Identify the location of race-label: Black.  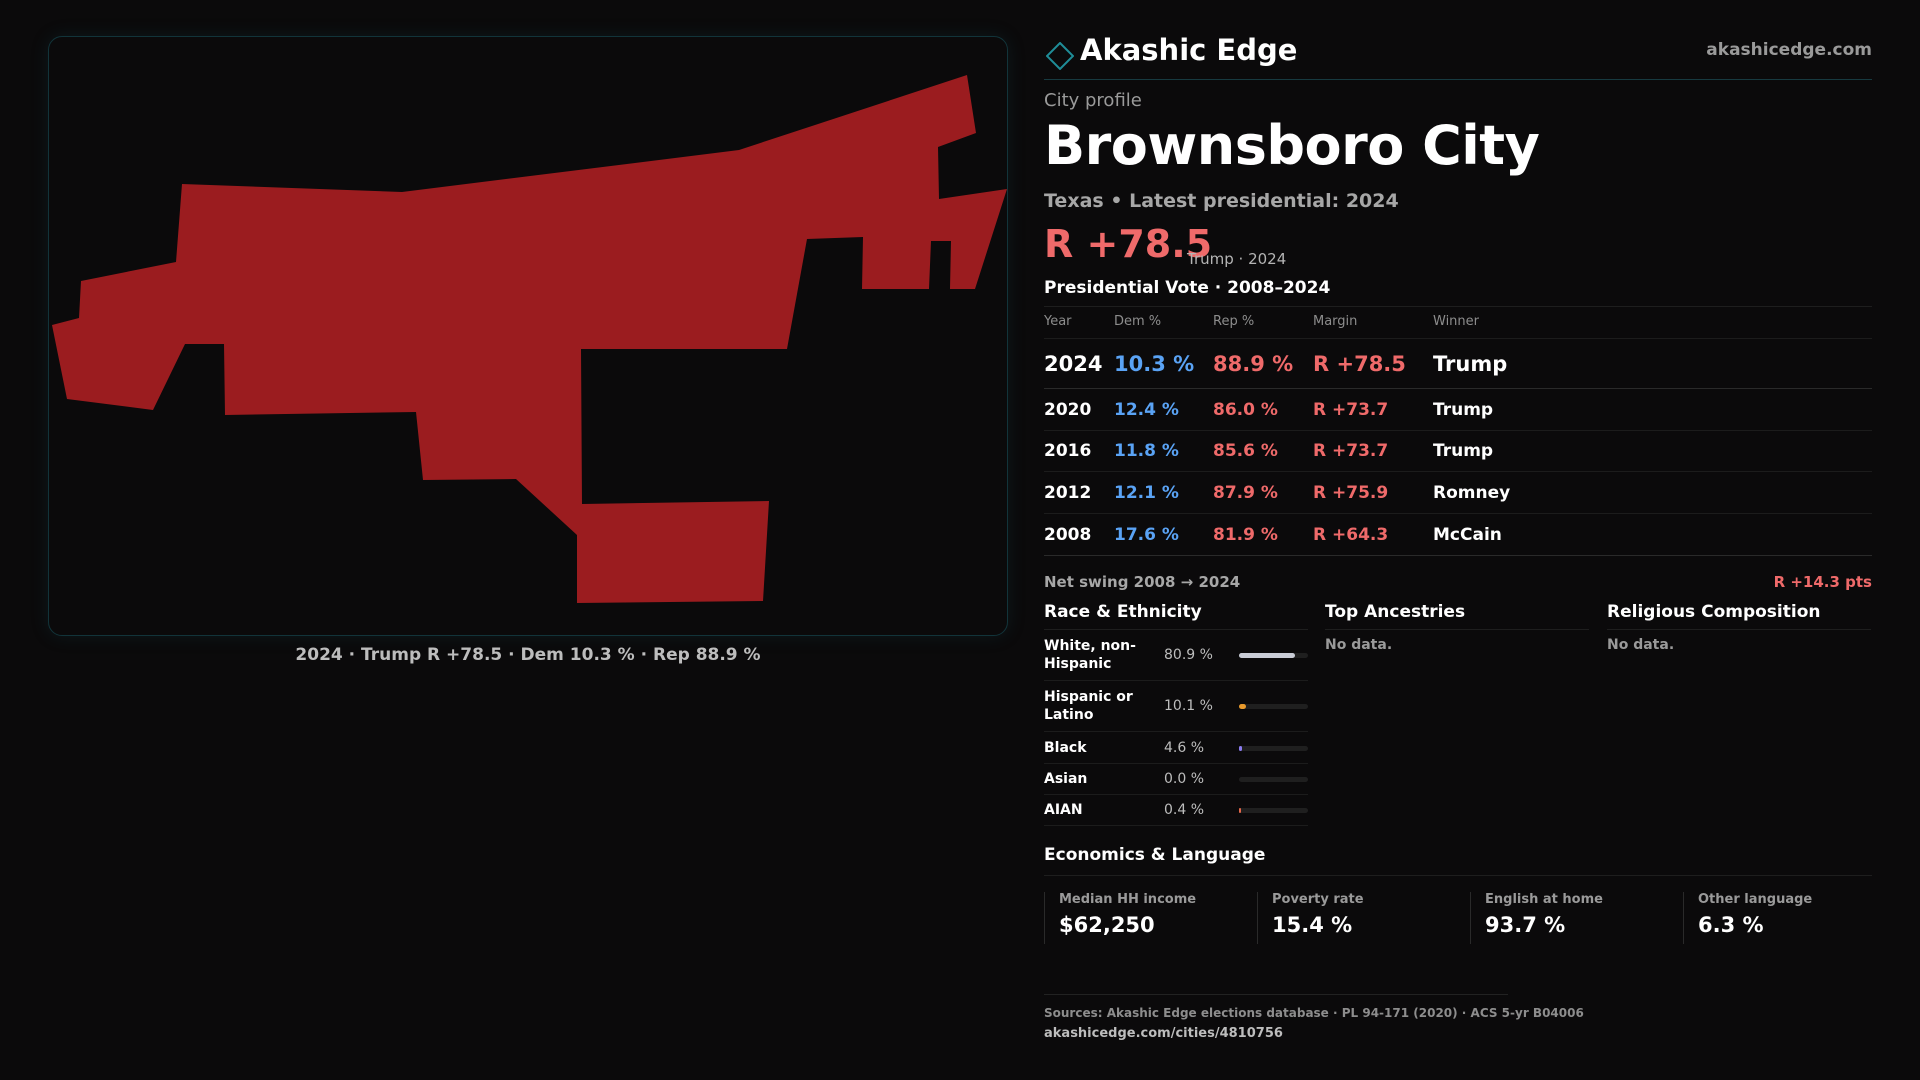
(1065, 747).